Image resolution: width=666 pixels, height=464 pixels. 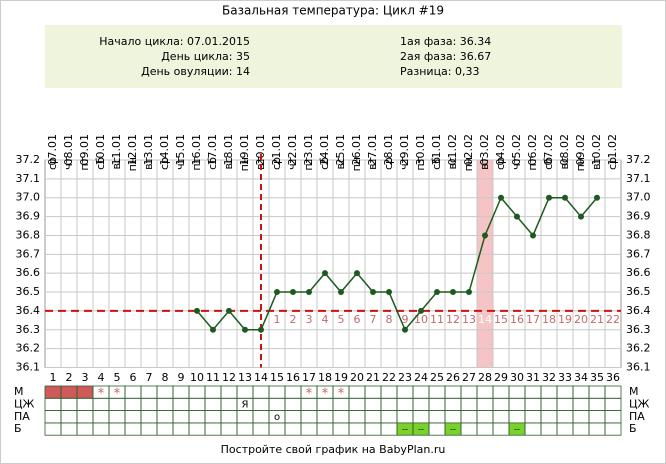 What do you see at coordinates (100, 150) in the screenshot?
I see `date-label: 10.01` at bounding box center [100, 150].